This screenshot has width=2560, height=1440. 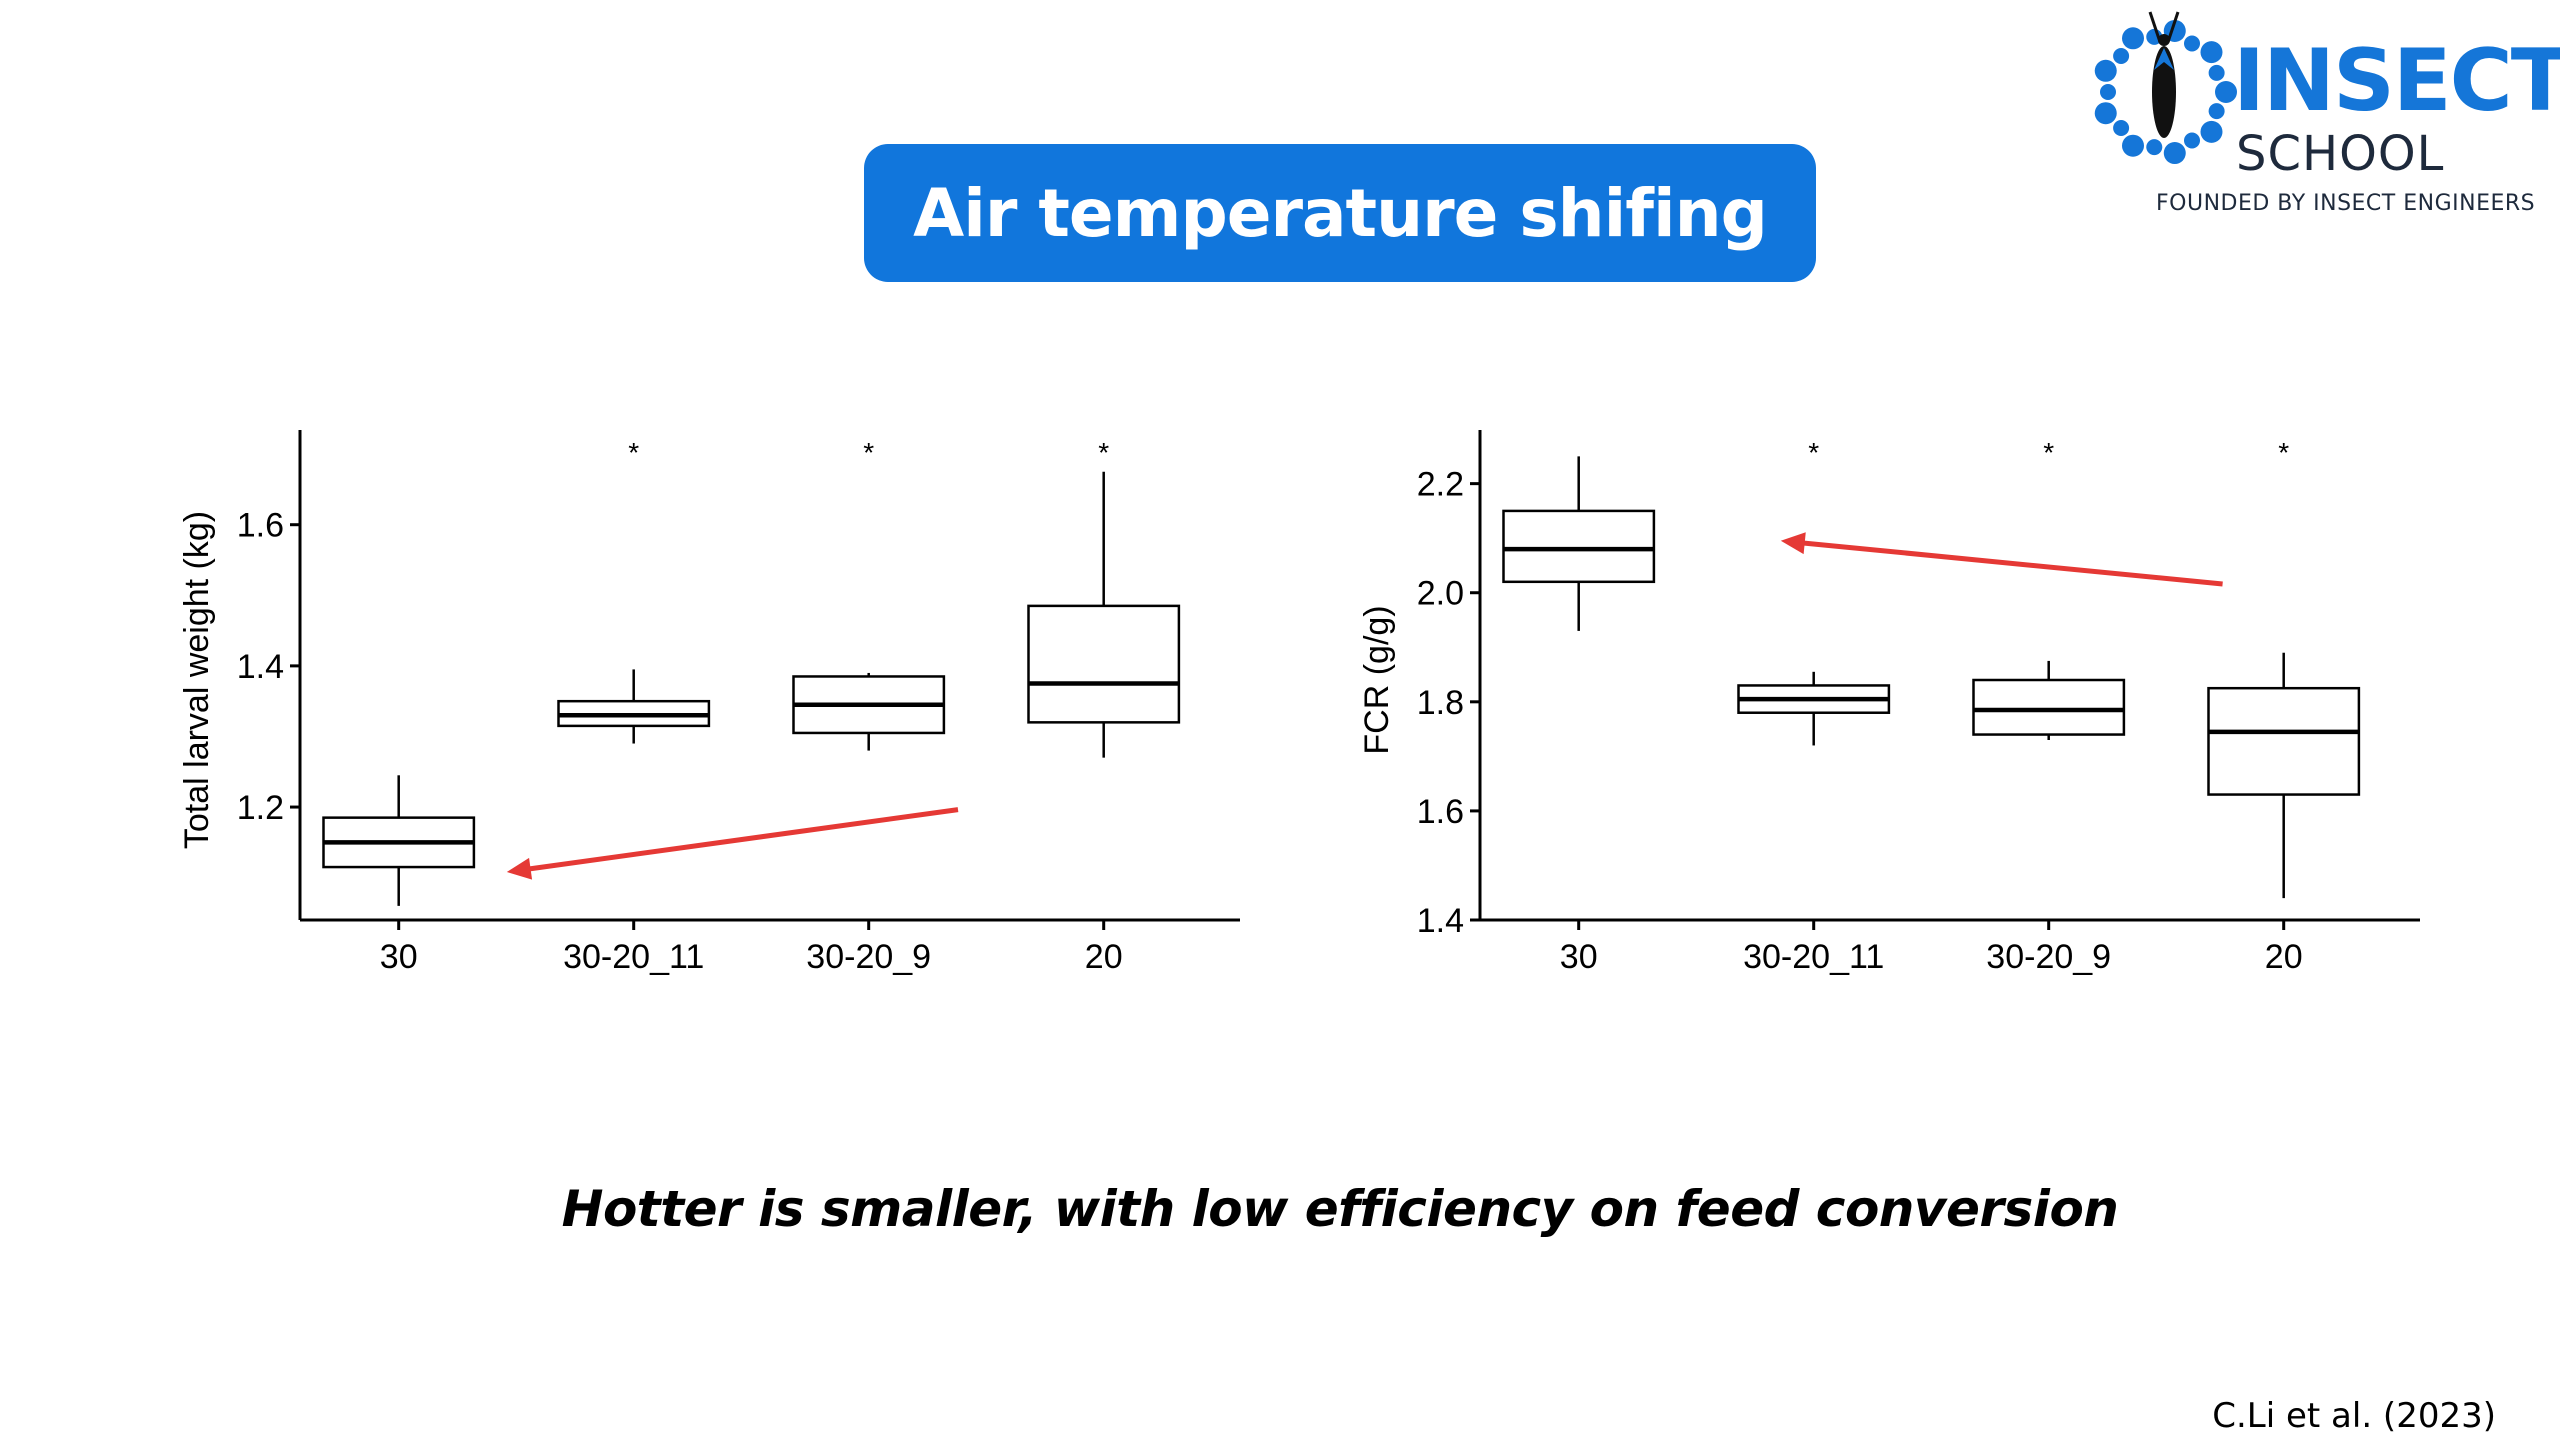 I want to click on y-axis-label: FCR (g/g), so click(x=1377, y=679).